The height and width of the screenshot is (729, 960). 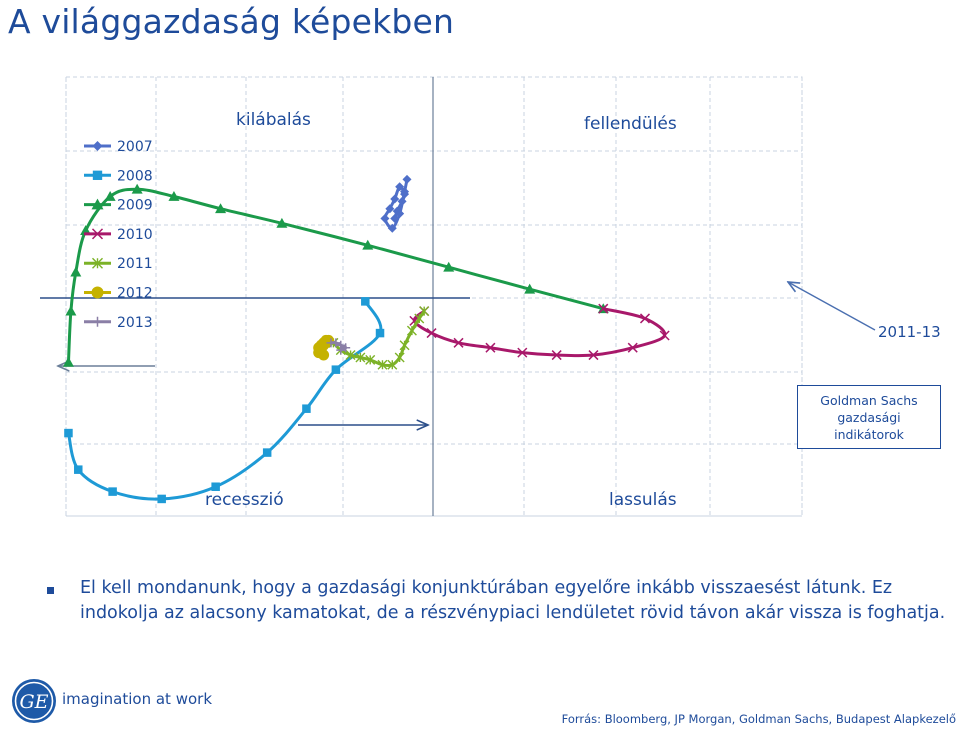 I want to click on quadrant-label-top-left: kilábalás, so click(x=273, y=120).